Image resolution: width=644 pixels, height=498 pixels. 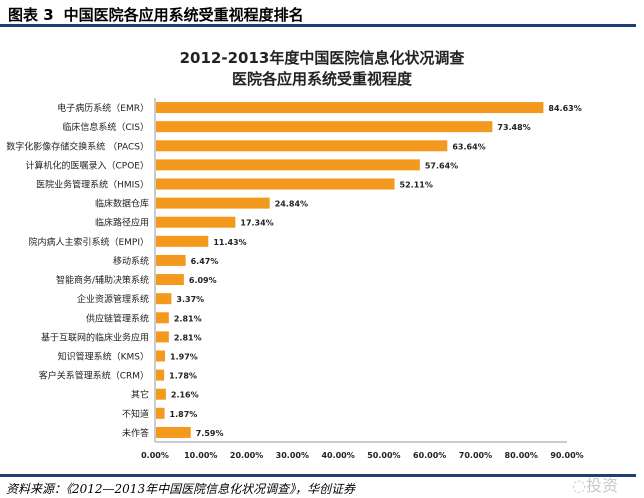 What do you see at coordinates (513, 127) in the screenshot?
I see `data-label: 73.48%` at bounding box center [513, 127].